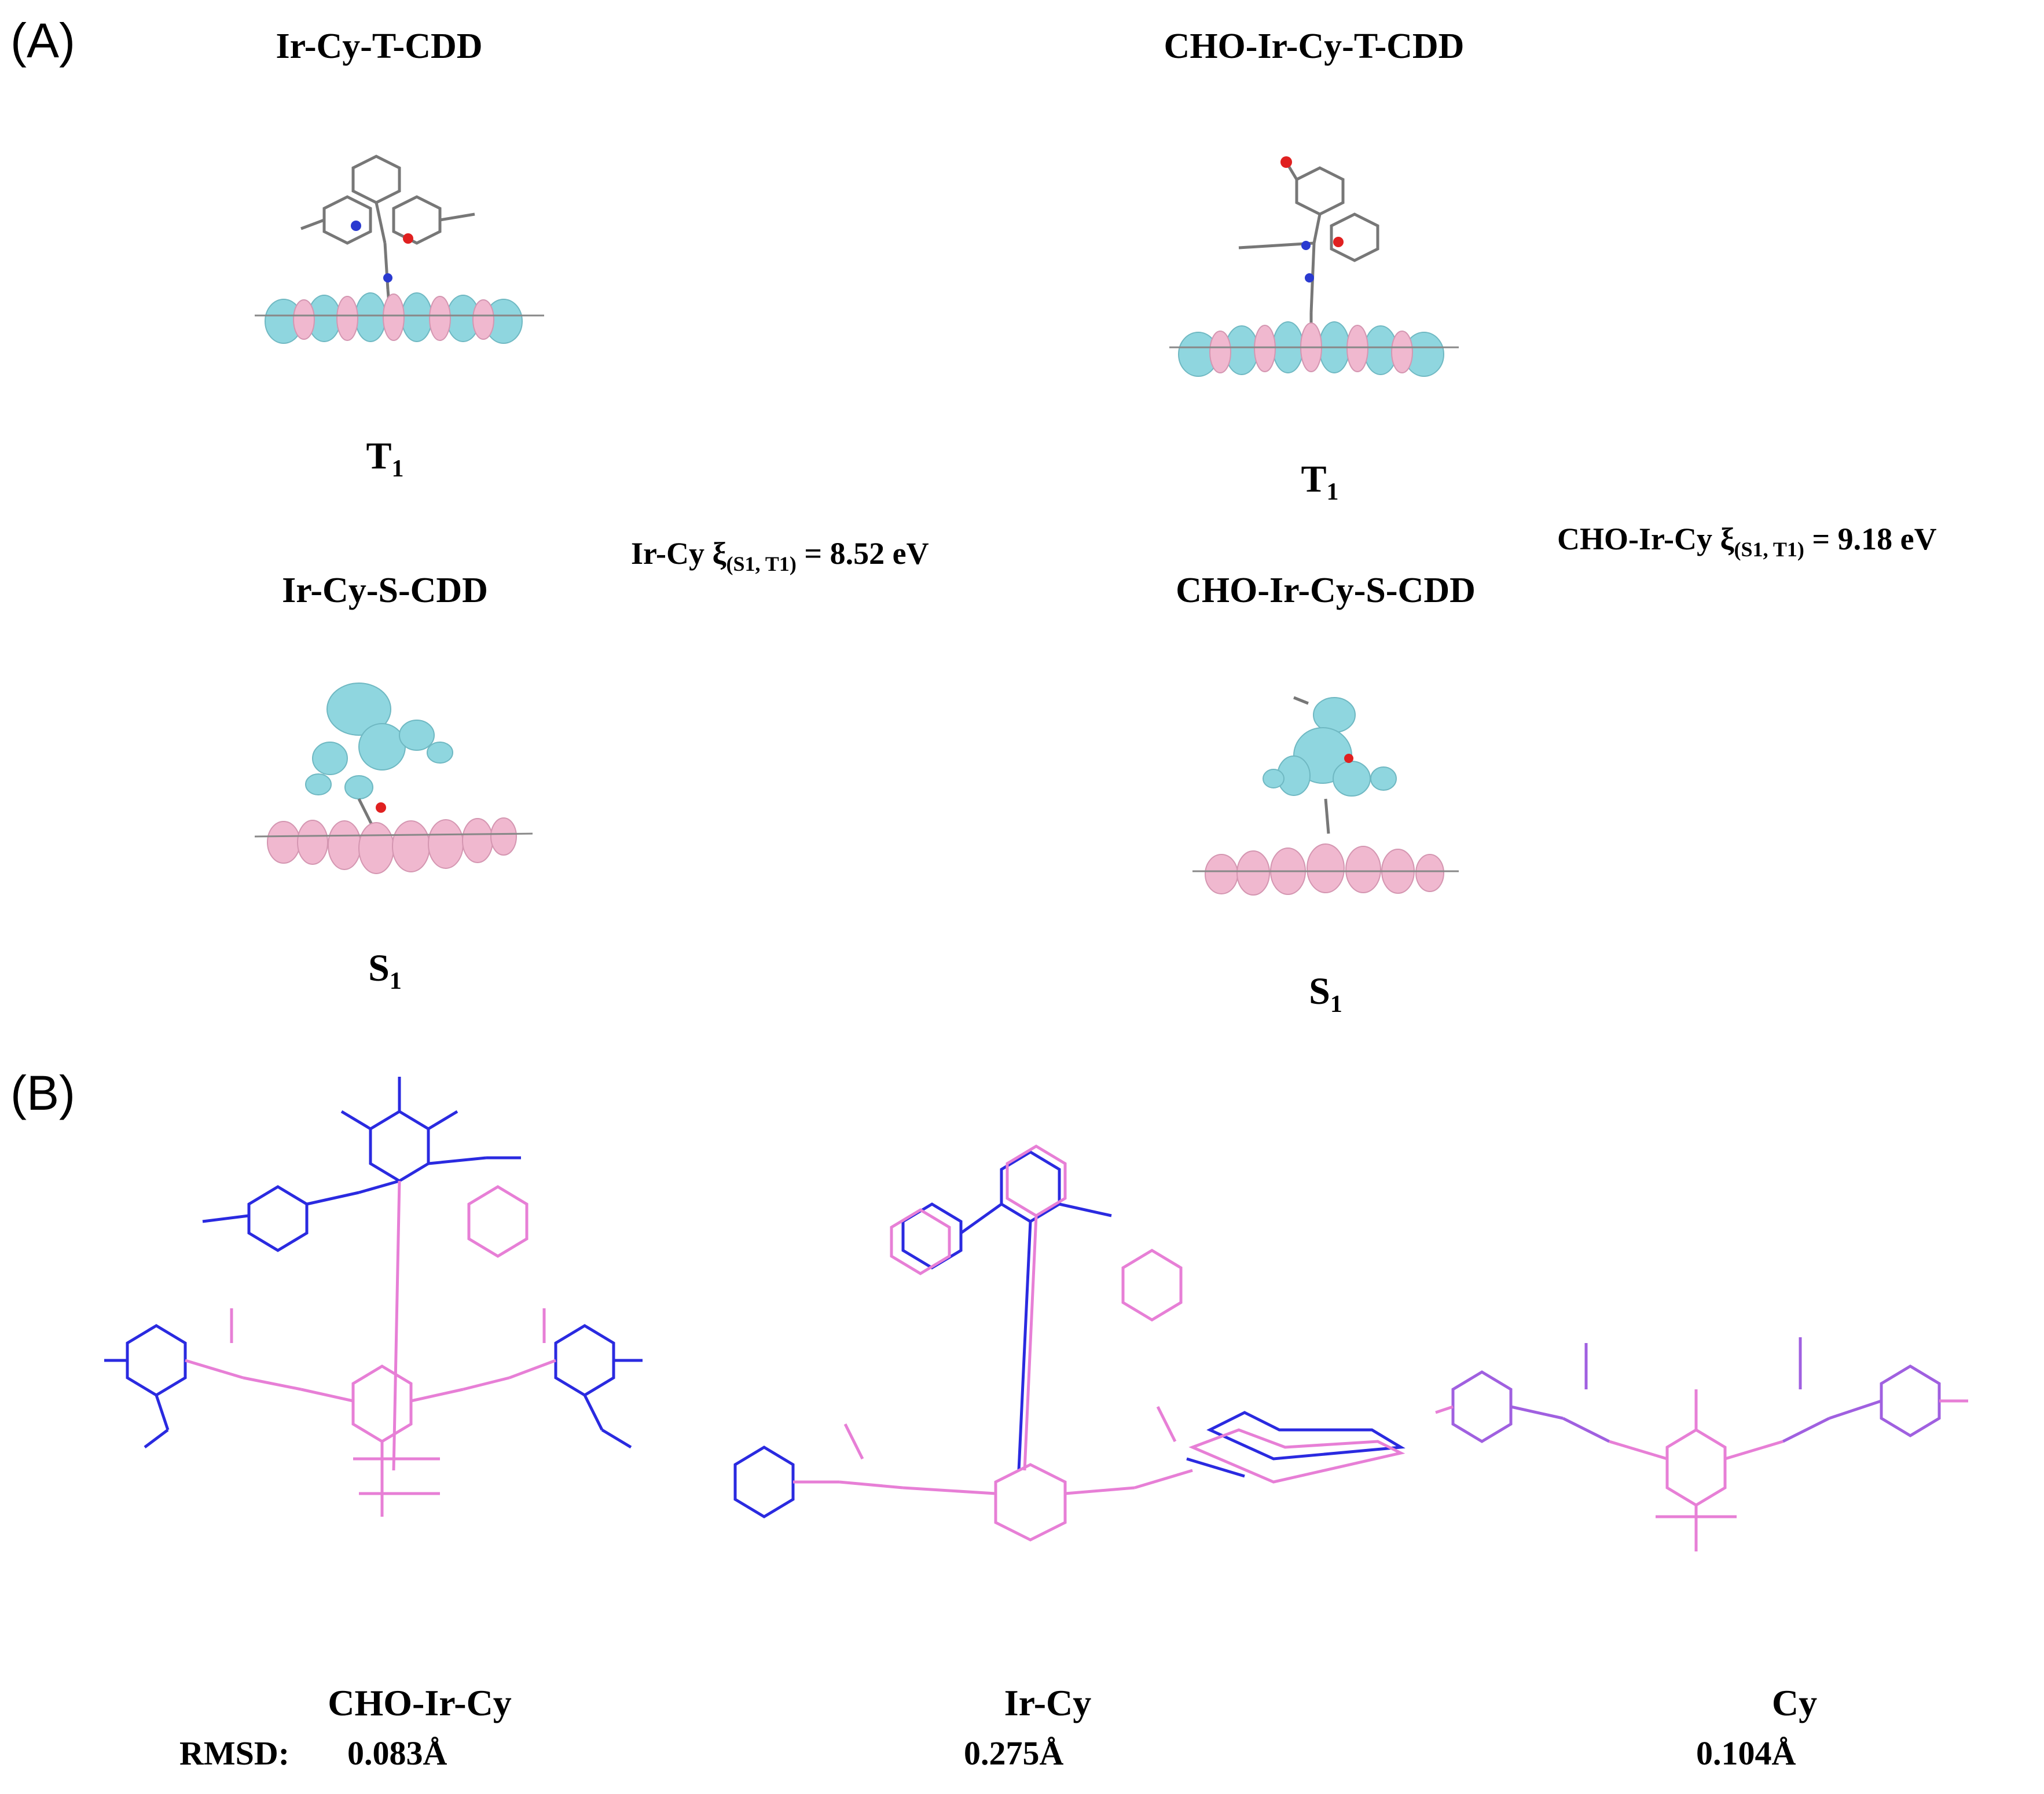  What do you see at coordinates (385, 590) in the screenshot?
I see `ir-cy-s-cdd-title: Ir-Cy-S-CDD` at bounding box center [385, 590].